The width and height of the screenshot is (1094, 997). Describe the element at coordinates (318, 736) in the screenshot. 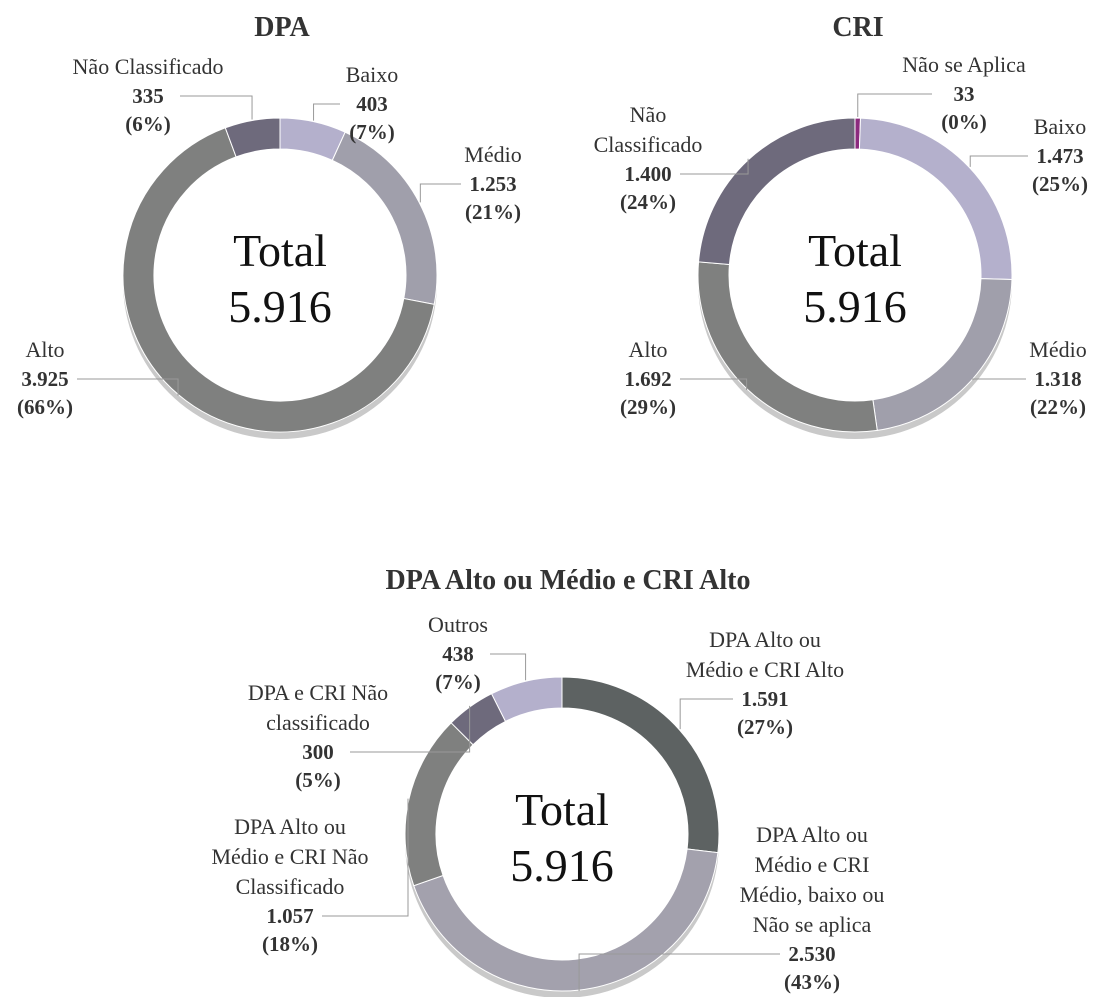

I see `data-label: DPA e CRI Não classificado 300 (5%)` at that location.